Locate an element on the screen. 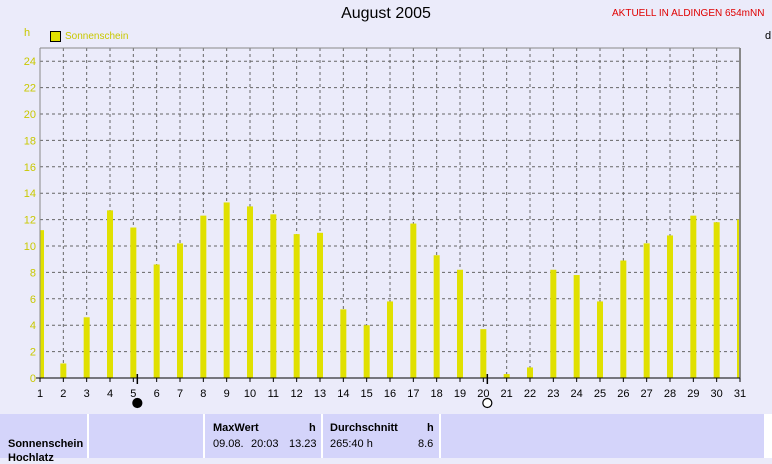 This screenshot has width=772, height=464. blank-cell is located at coordinates (603, 436).